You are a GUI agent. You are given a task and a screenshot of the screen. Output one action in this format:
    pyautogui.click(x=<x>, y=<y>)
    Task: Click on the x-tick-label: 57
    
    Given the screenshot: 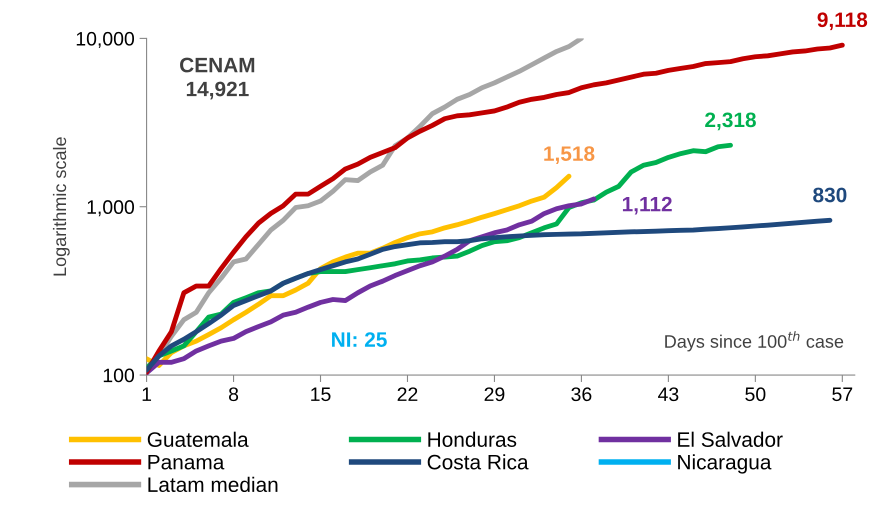 What is the action you would take?
    pyautogui.click(x=842, y=395)
    